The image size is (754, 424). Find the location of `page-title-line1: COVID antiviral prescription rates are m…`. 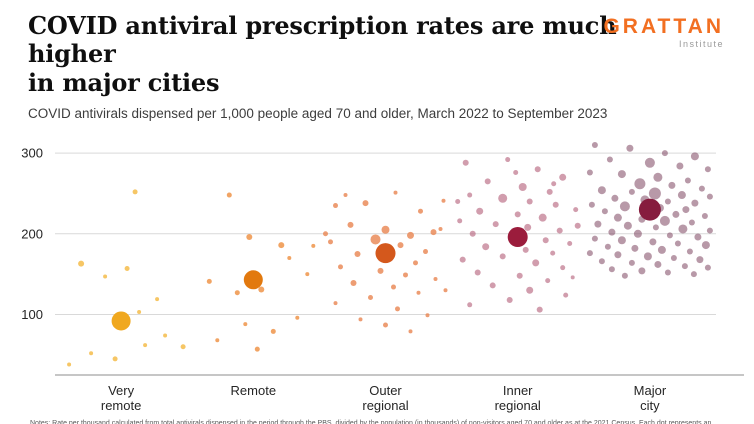

page-title-line1: COVID antiviral prescription rates are m… is located at coordinates (322, 40).